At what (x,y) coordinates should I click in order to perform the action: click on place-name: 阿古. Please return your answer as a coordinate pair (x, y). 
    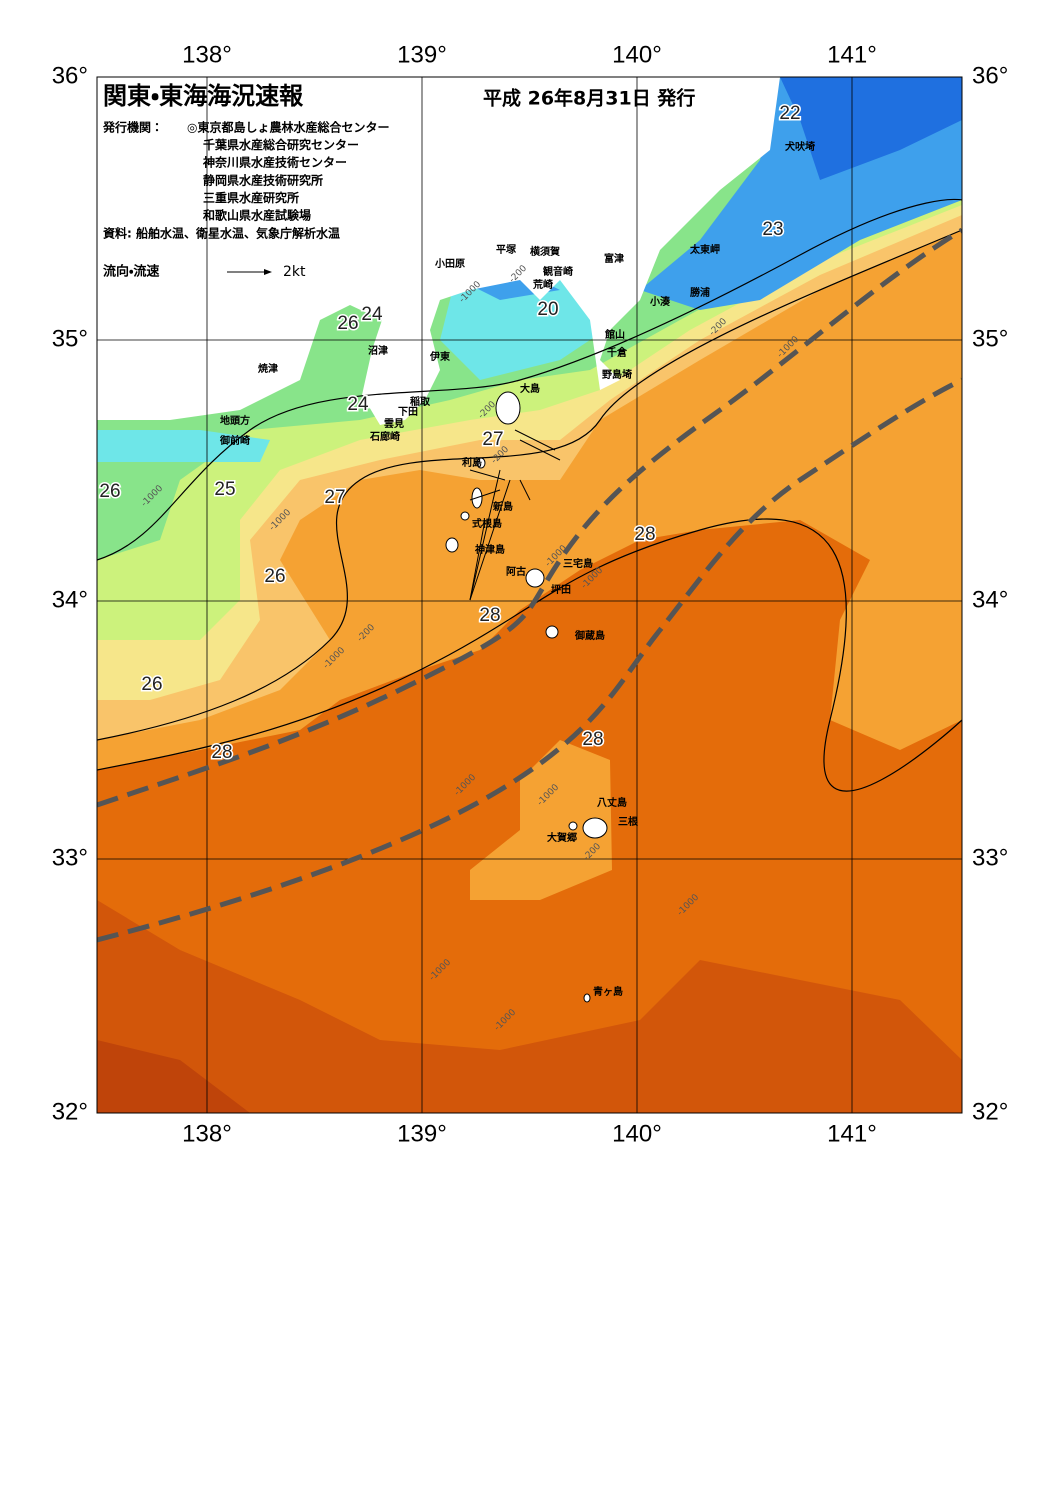
    Looking at the image, I should click on (516, 571).